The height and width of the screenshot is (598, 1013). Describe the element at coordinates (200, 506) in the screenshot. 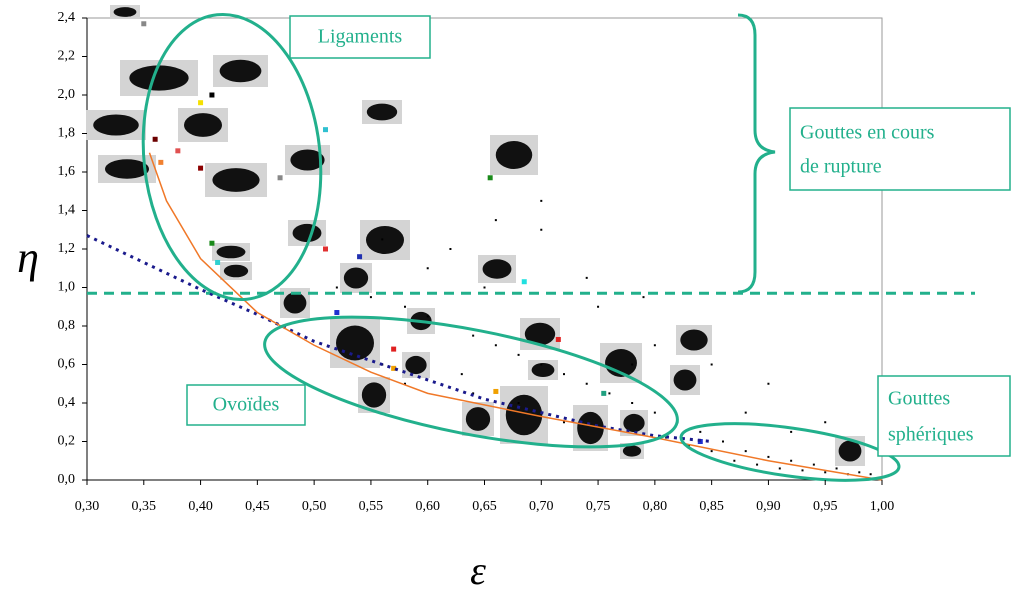

I see `x-tick-label: 0,40` at that location.